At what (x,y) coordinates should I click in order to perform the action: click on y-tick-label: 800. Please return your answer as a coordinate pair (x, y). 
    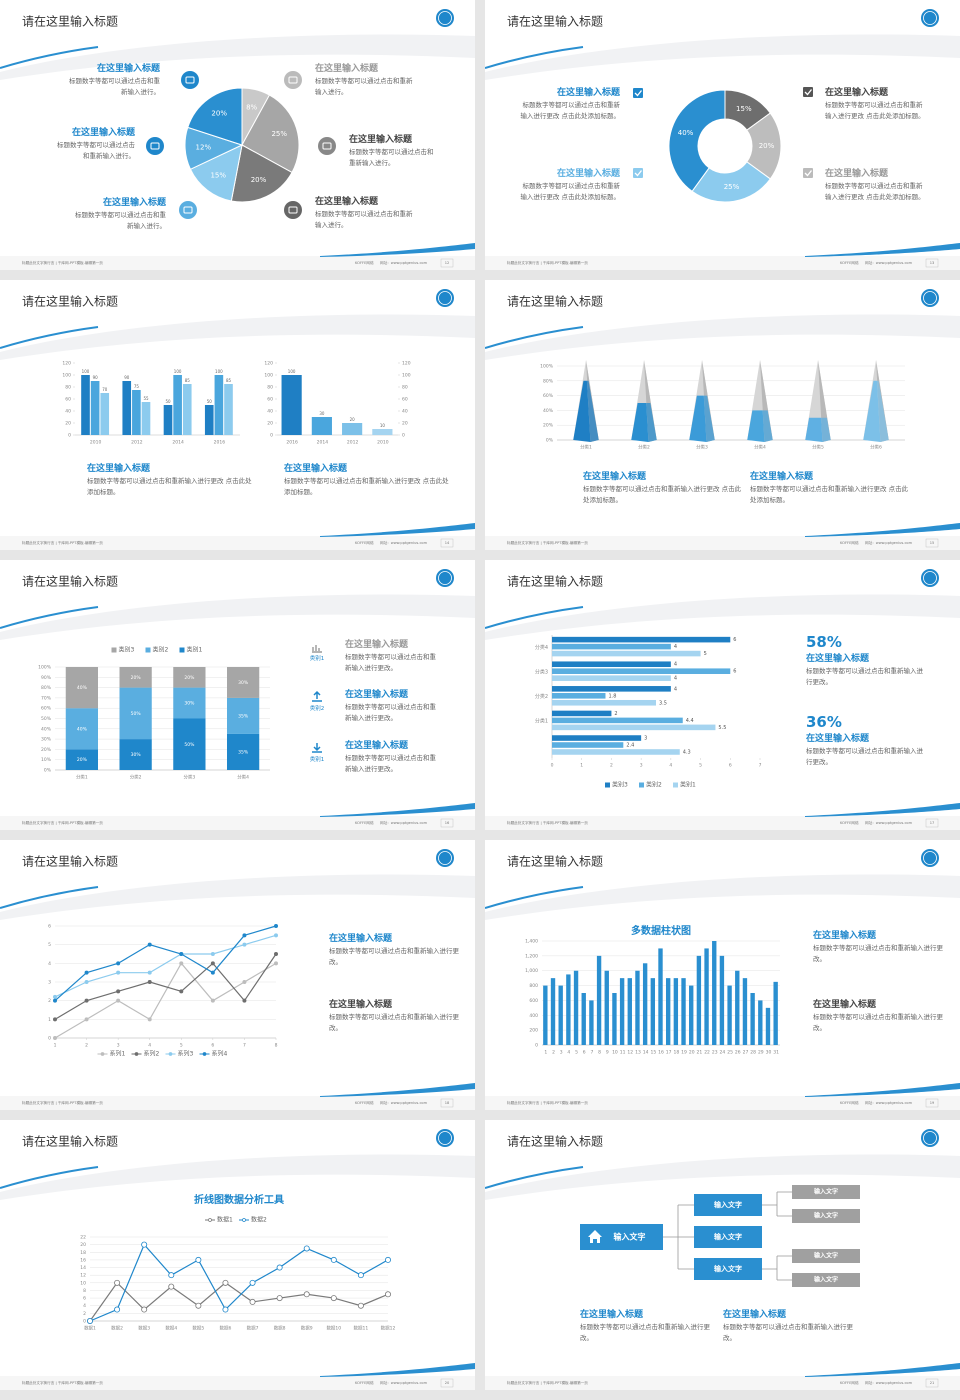
    Looking at the image, I should click on (533, 986).